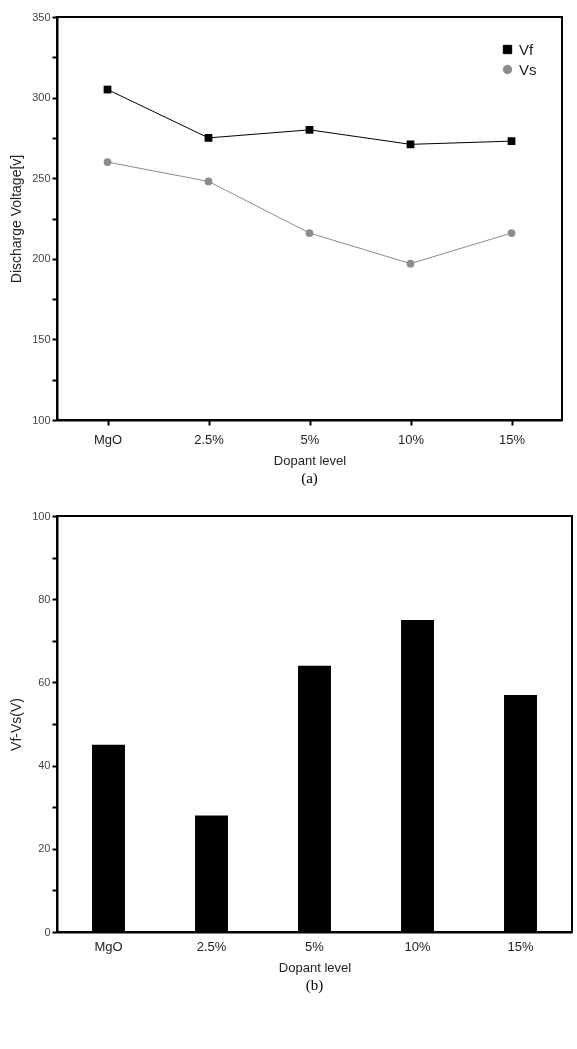 This screenshot has width=577, height=1049. What do you see at coordinates (41, 16) in the screenshot?
I see `y-tick-label: 350` at bounding box center [41, 16].